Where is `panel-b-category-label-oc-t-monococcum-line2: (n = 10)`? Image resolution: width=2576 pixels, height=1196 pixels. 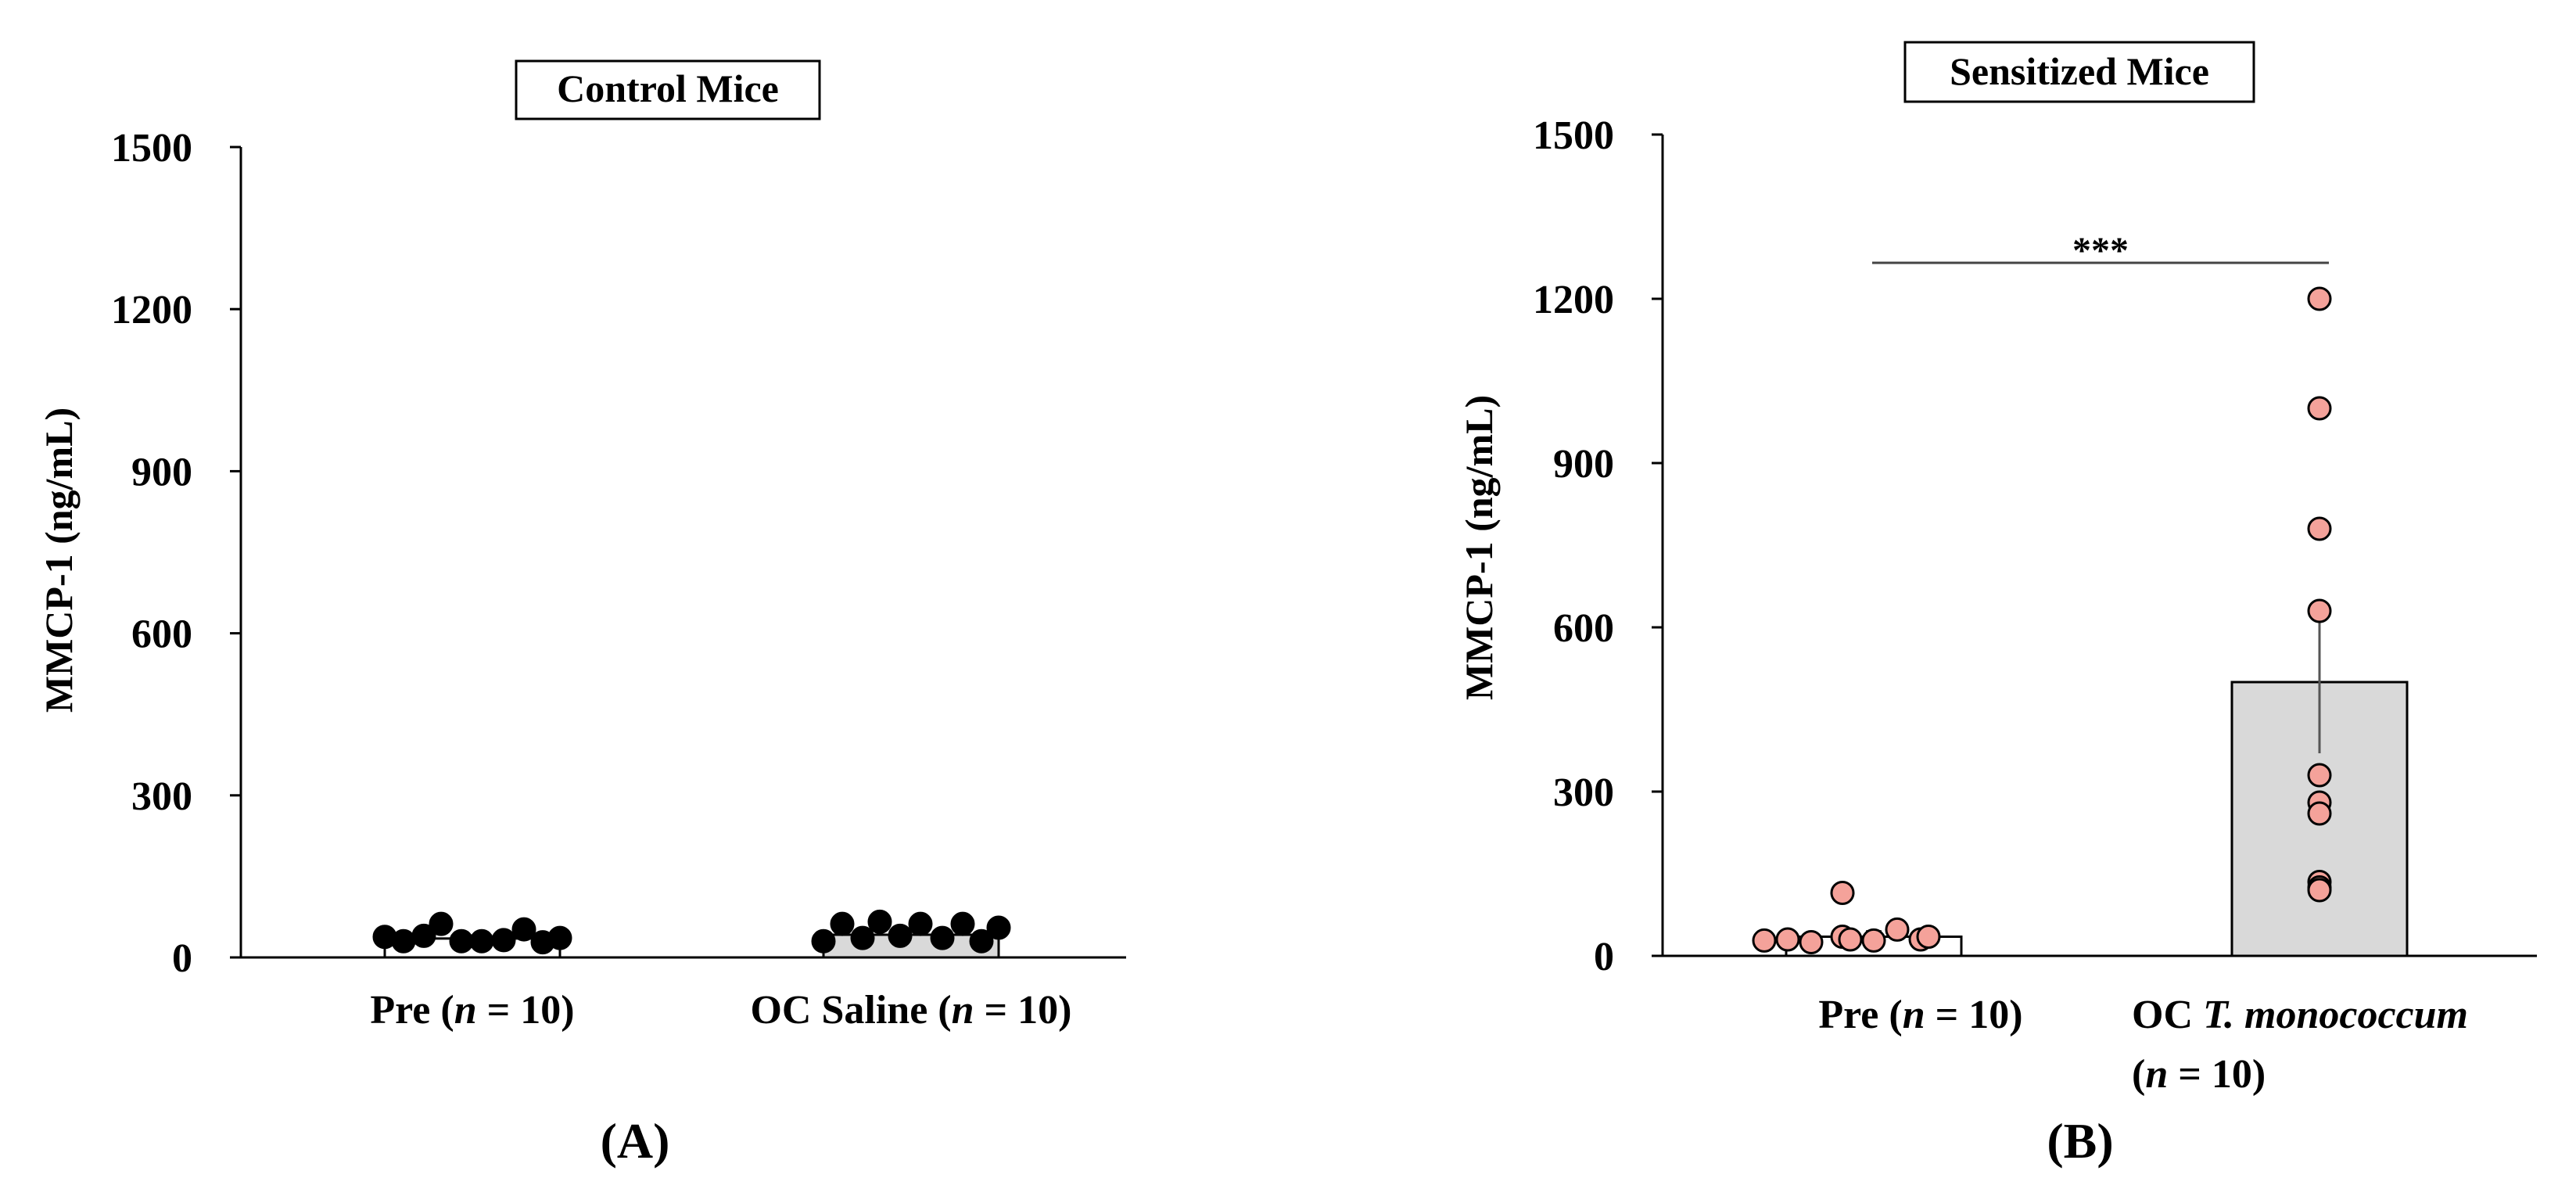
panel-b-category-label-oc-t-monococcum-line2: (n = 10) is located at coordinates (2199, 1075).